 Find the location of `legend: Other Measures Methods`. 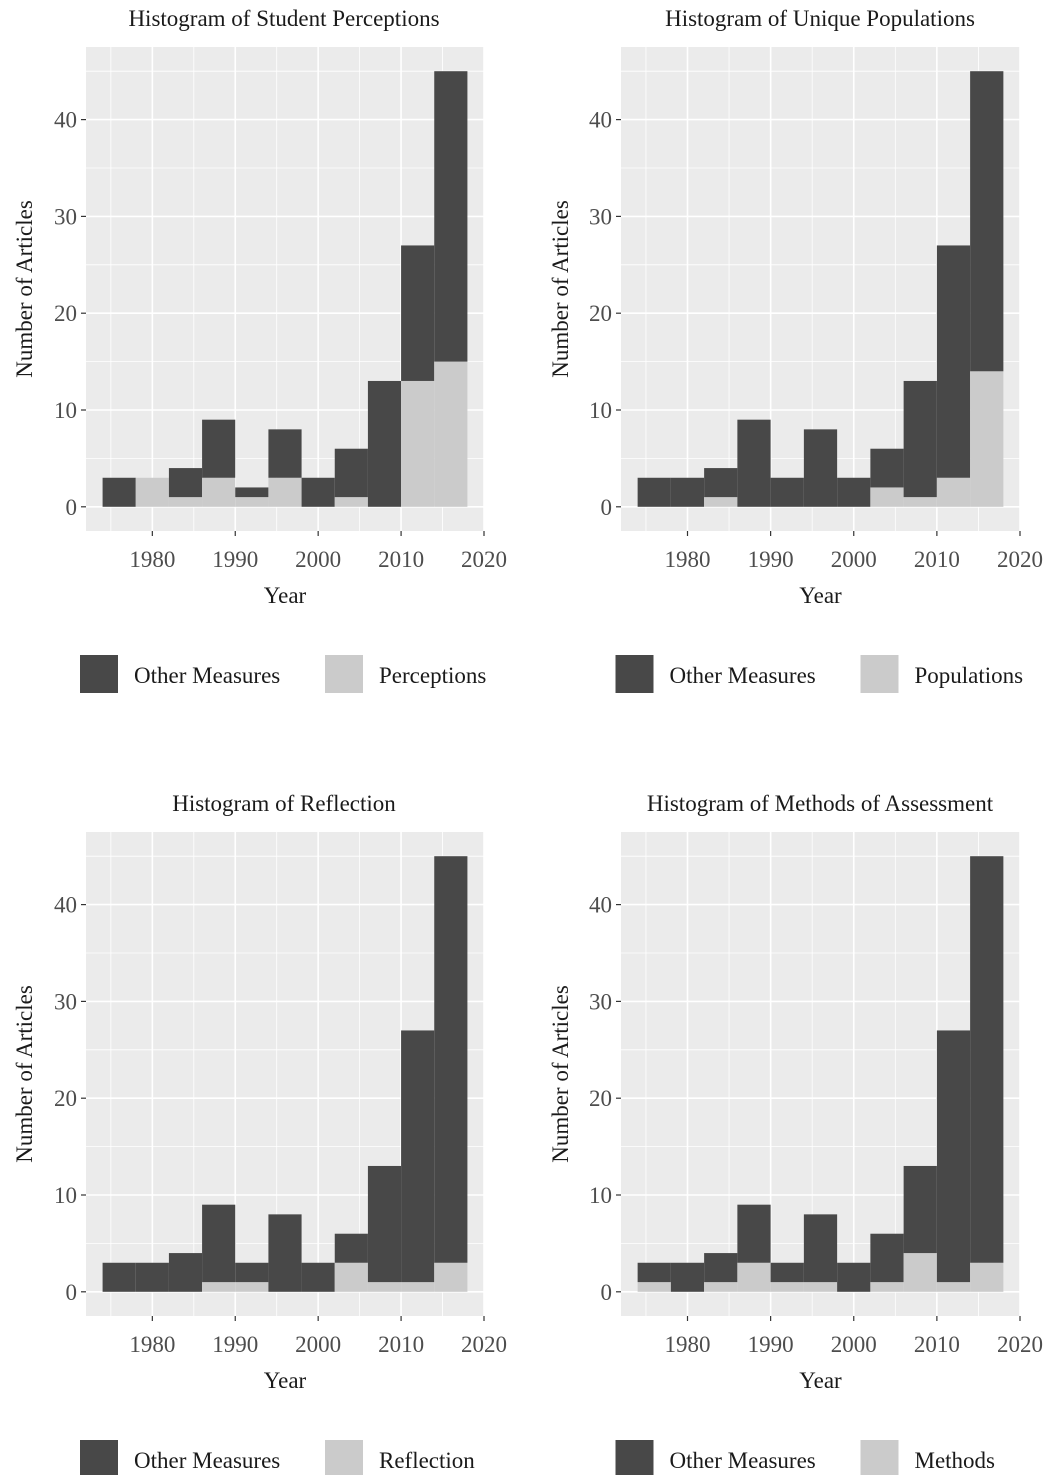

legend: Other Measures Methods is located at coordinates (805, 1457).